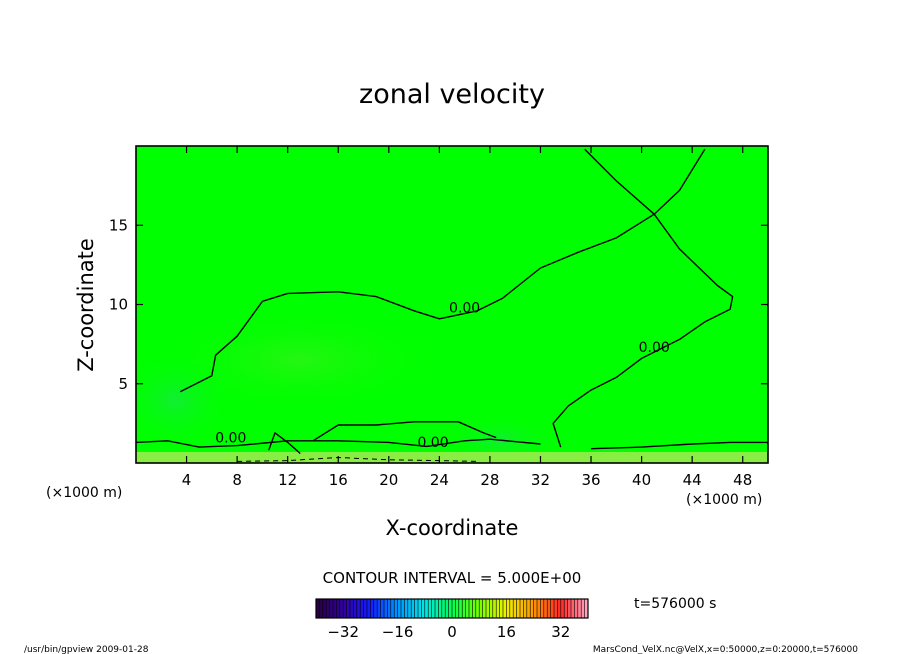 This screenshot has height=654, width=904. I want to click on y-unit-label: (×1000 m), so click(84, 493).